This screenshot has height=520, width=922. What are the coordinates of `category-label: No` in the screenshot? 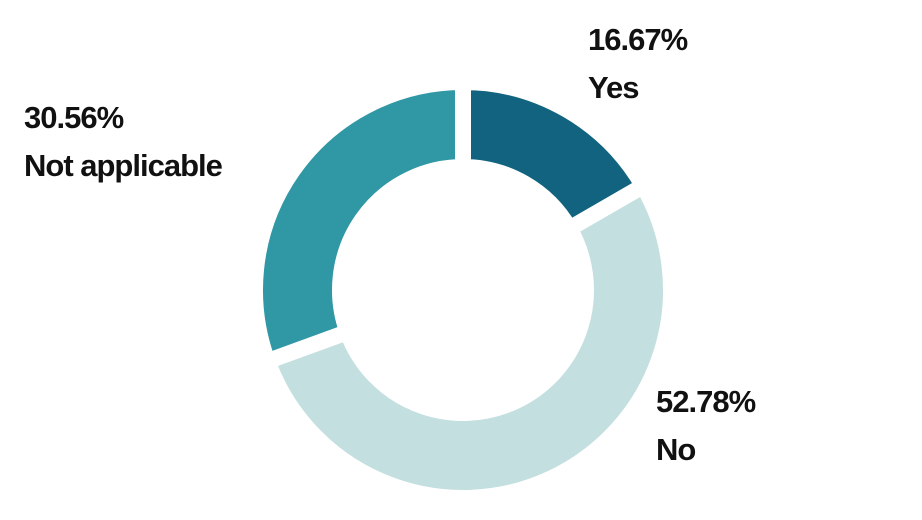 It's located at (675, 449).